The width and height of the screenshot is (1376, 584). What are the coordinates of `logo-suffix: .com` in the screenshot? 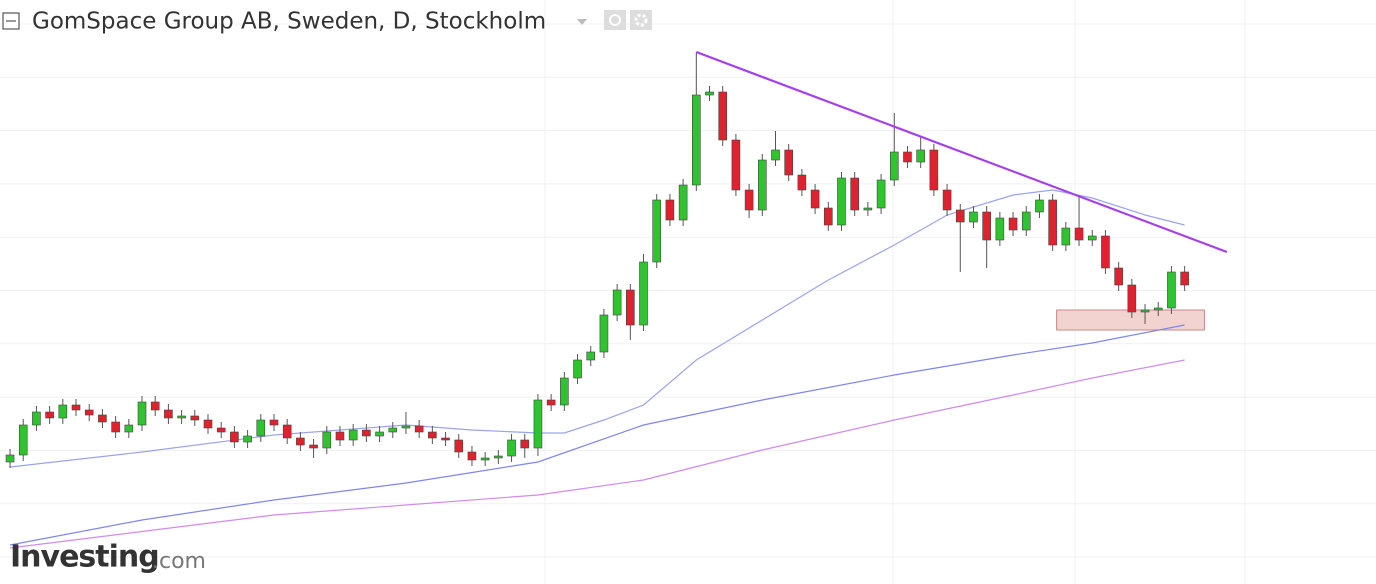 It's located at (179, 561).